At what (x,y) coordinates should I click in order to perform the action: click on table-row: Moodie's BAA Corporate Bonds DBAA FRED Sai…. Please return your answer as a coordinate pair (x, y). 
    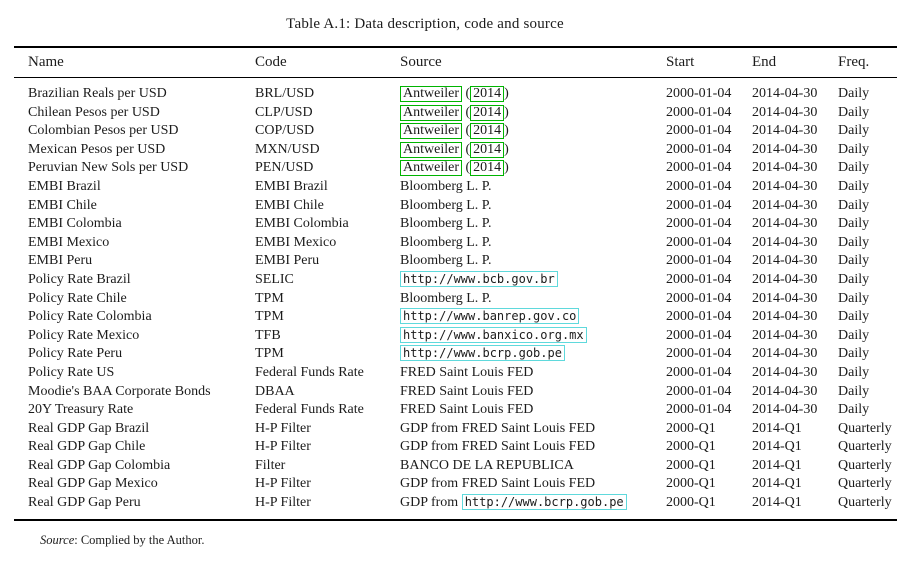
    Looking at the image, I should click on (455, 392).